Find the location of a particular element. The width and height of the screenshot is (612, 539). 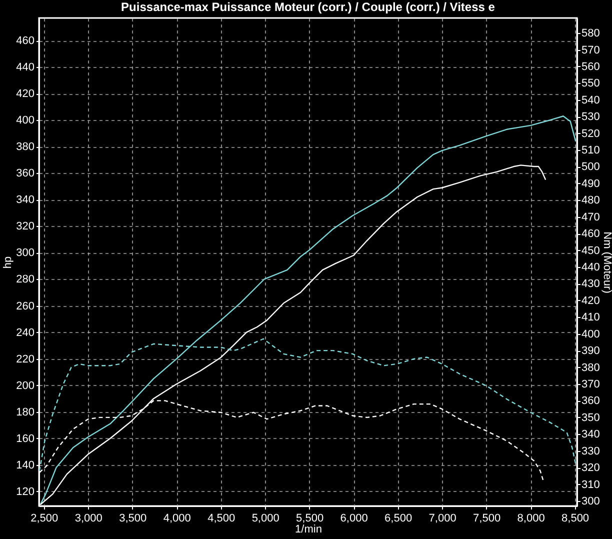

y2-tick-label: 470 is located at coordinates (591, 217).